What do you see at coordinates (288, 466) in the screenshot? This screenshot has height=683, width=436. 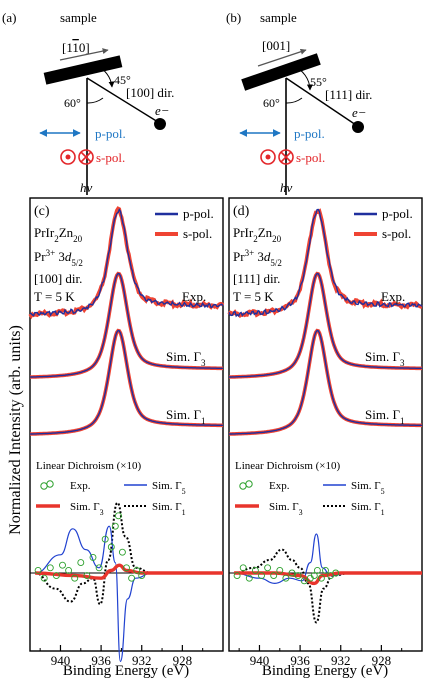 I see `ld-title-d: Linear Dichroism (×10)` at bounding box center [288, 466].